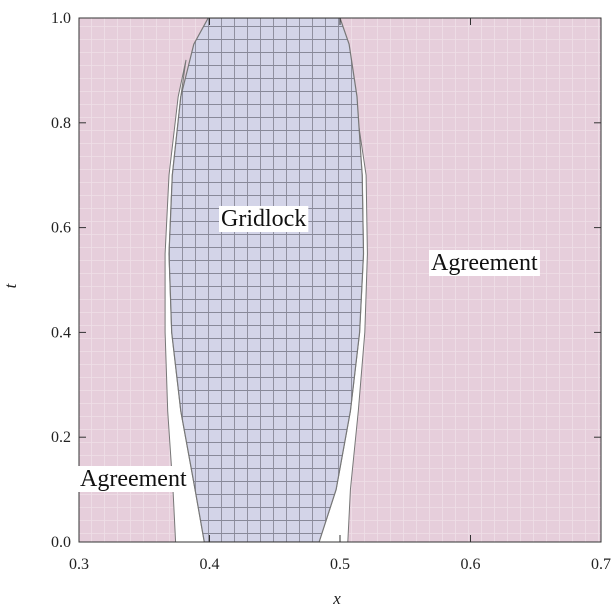 The width and height of the screenshot is (615, 608). What do you see at coordinates (61, 437) in the screenshot?
I see `y-tick-label: 0.2` at bounding box center [61, 437].